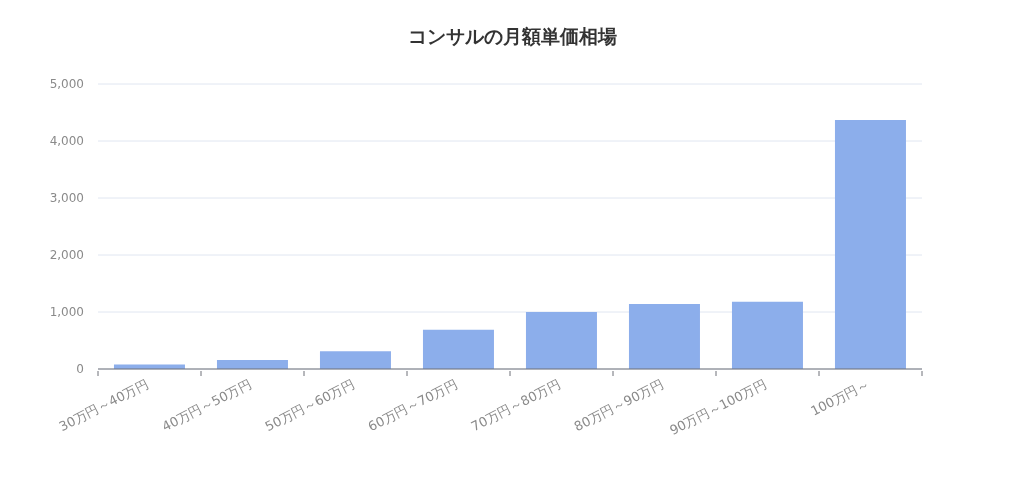 The height and width of the screenshot is (499, 1024). What do you see at coordinates (618, 405) in the screenshot?
I see `x-tick-label: 80万円～90万円` at bounding box center [618, 405].